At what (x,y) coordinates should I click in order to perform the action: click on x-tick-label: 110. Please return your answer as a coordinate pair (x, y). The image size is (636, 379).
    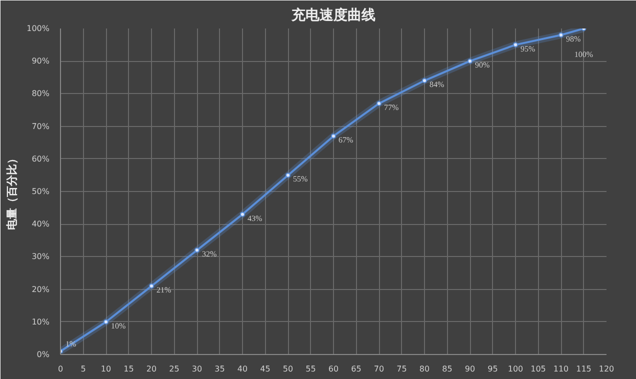
    Looking at the image, I should click on (561, 369).